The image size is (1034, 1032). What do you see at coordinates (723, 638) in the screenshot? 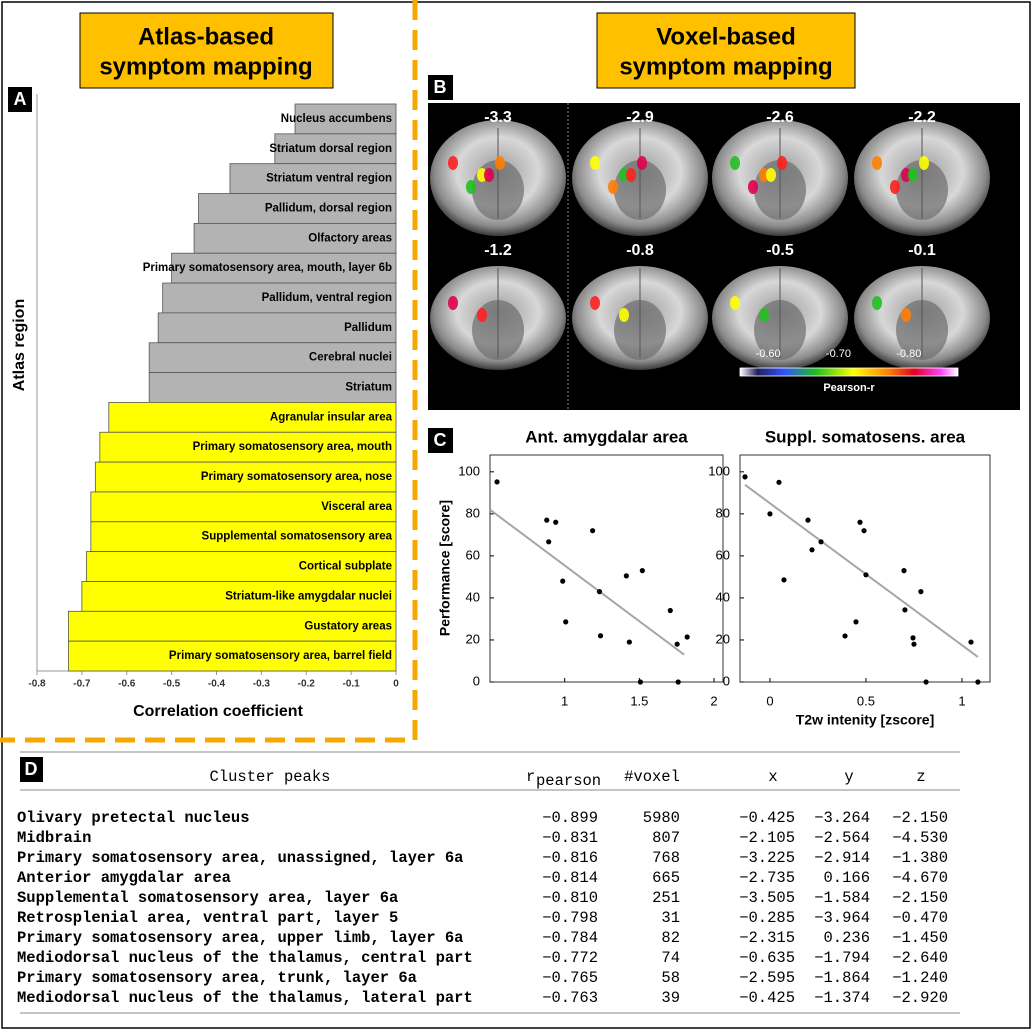
I see `y-tick-label: 20` at bounding box center [723, 638].